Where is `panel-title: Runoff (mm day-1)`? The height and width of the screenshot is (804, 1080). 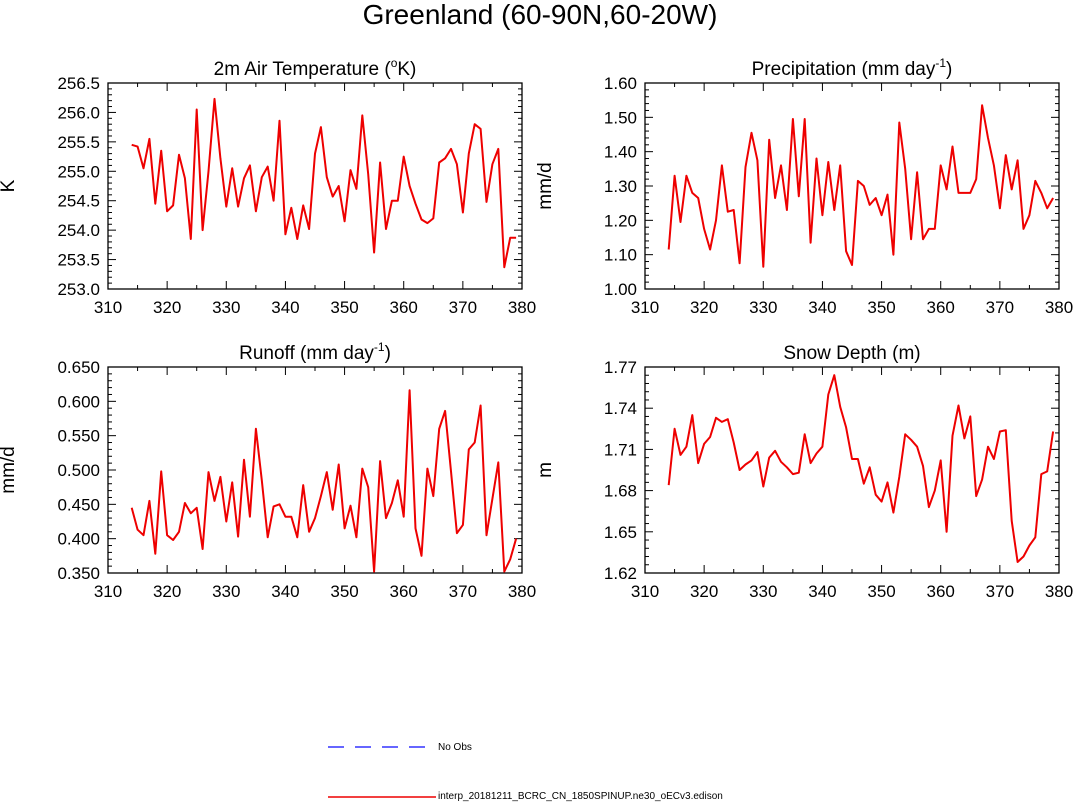 panel-title: Runoff (mm day-1) is located at coordinates (315, 352).